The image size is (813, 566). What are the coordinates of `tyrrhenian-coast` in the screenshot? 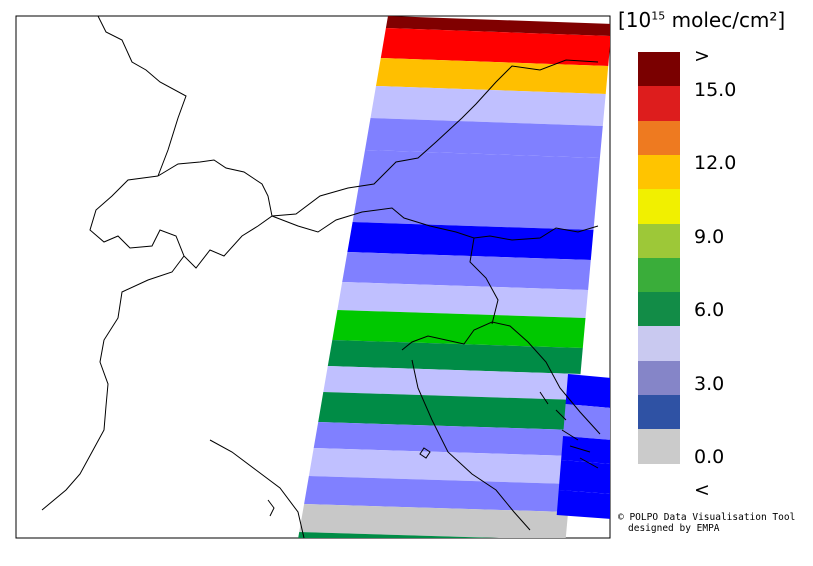 It's located at (257, 488).